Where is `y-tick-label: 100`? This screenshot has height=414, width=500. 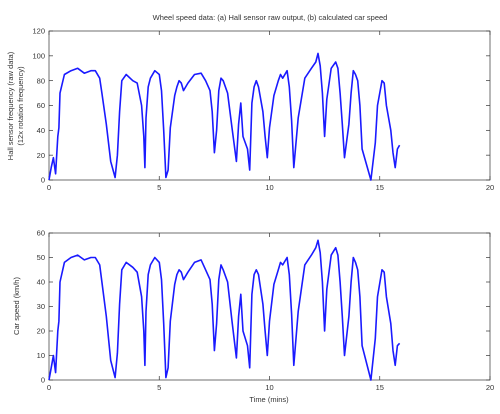 y-tick-label: 100 is located at coordinates (38, 55).